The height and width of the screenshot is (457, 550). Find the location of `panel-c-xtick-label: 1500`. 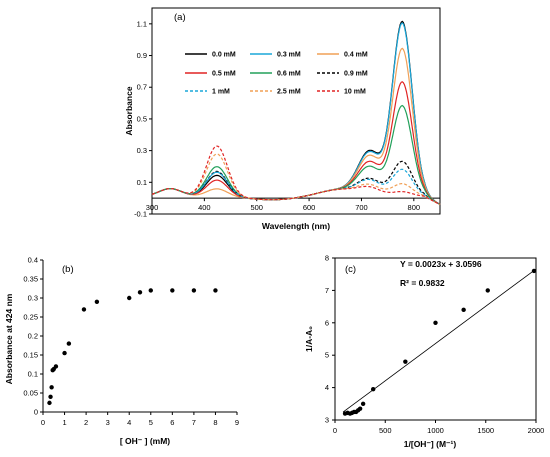

panel-c-xtick-label: 1500 is located at coordinates (485, 430).